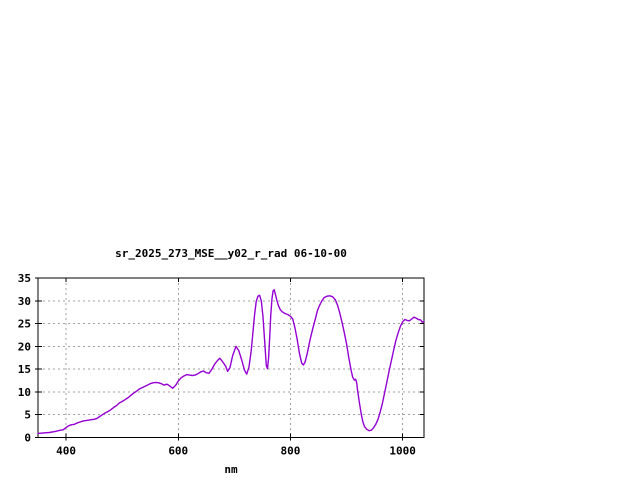 This screenshot has width=640, height=480. What do you see at coordinates (66, 451) in the screenshot?
I see `x-tick-label: 400` at bounding box center [66, 451].